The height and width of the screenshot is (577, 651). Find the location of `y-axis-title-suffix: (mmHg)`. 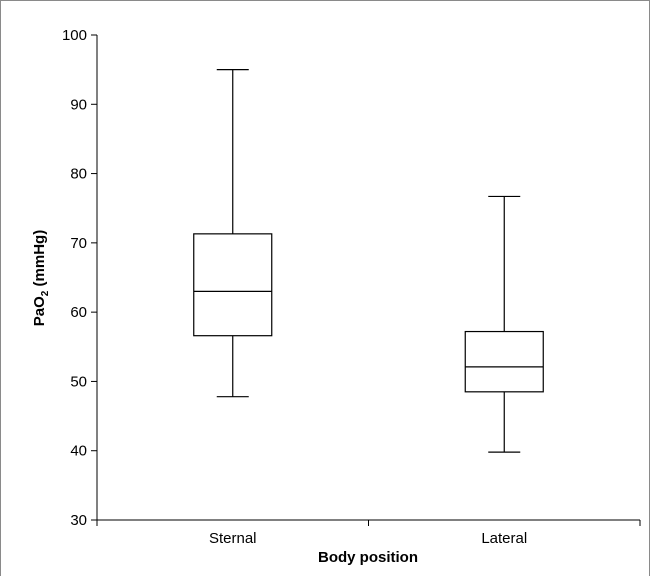

y-axis-title-suffix: (mmHg) is located at coordinates (39, 260).